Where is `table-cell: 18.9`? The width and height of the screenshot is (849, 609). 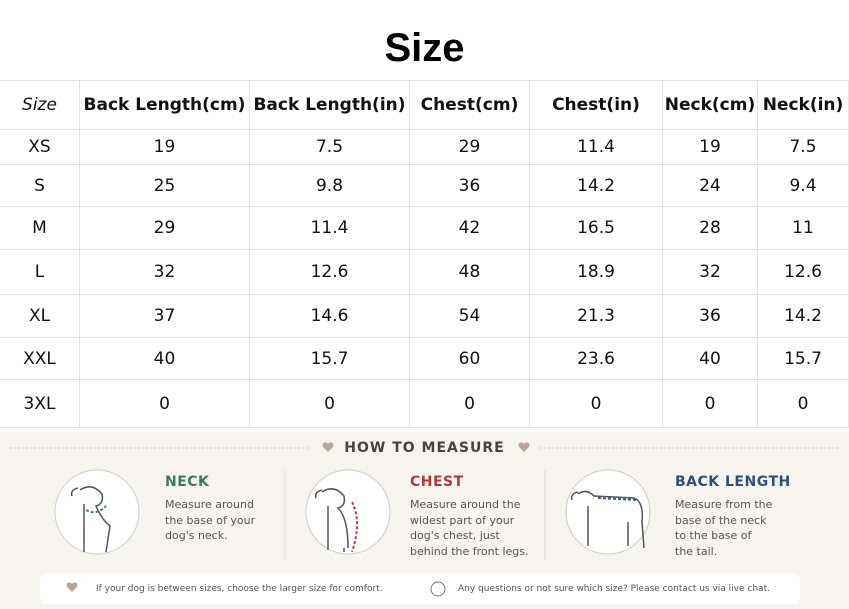 table-cell: 18.9 is located at coordinates (596, 272).